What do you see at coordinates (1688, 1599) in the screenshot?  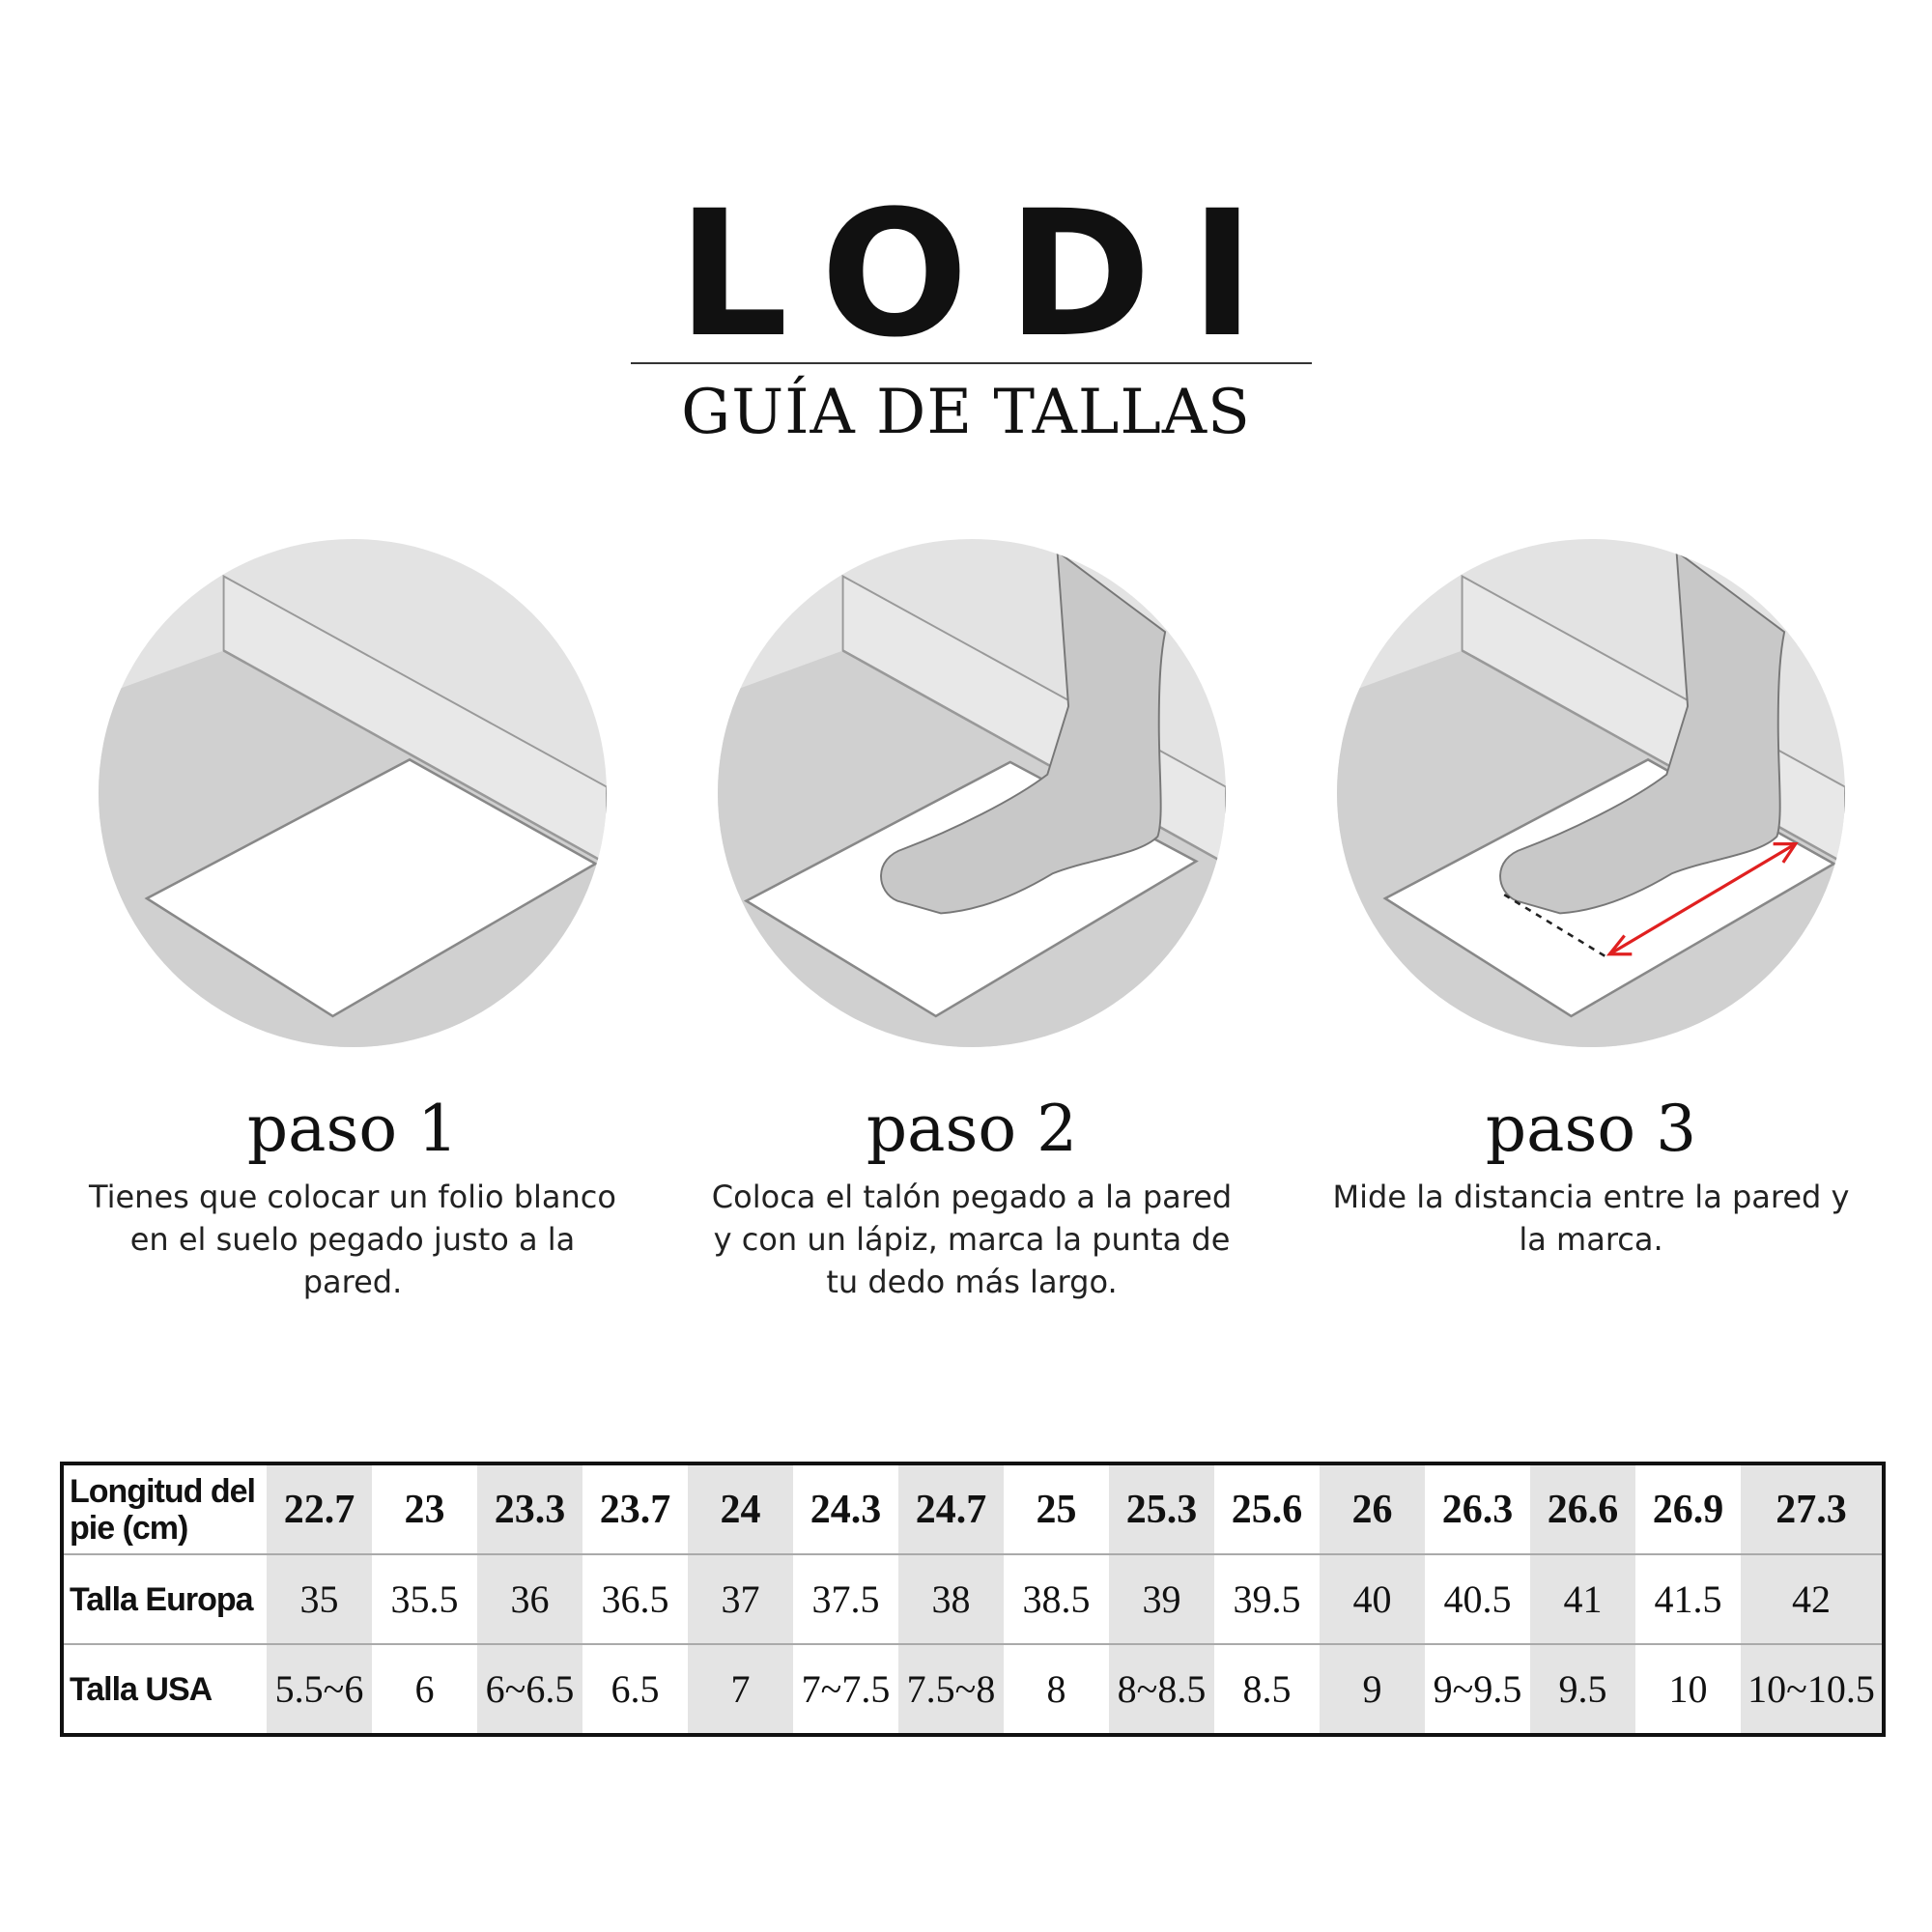 I see `table-cell: 41.5` at bounding box center [1688, 1599].